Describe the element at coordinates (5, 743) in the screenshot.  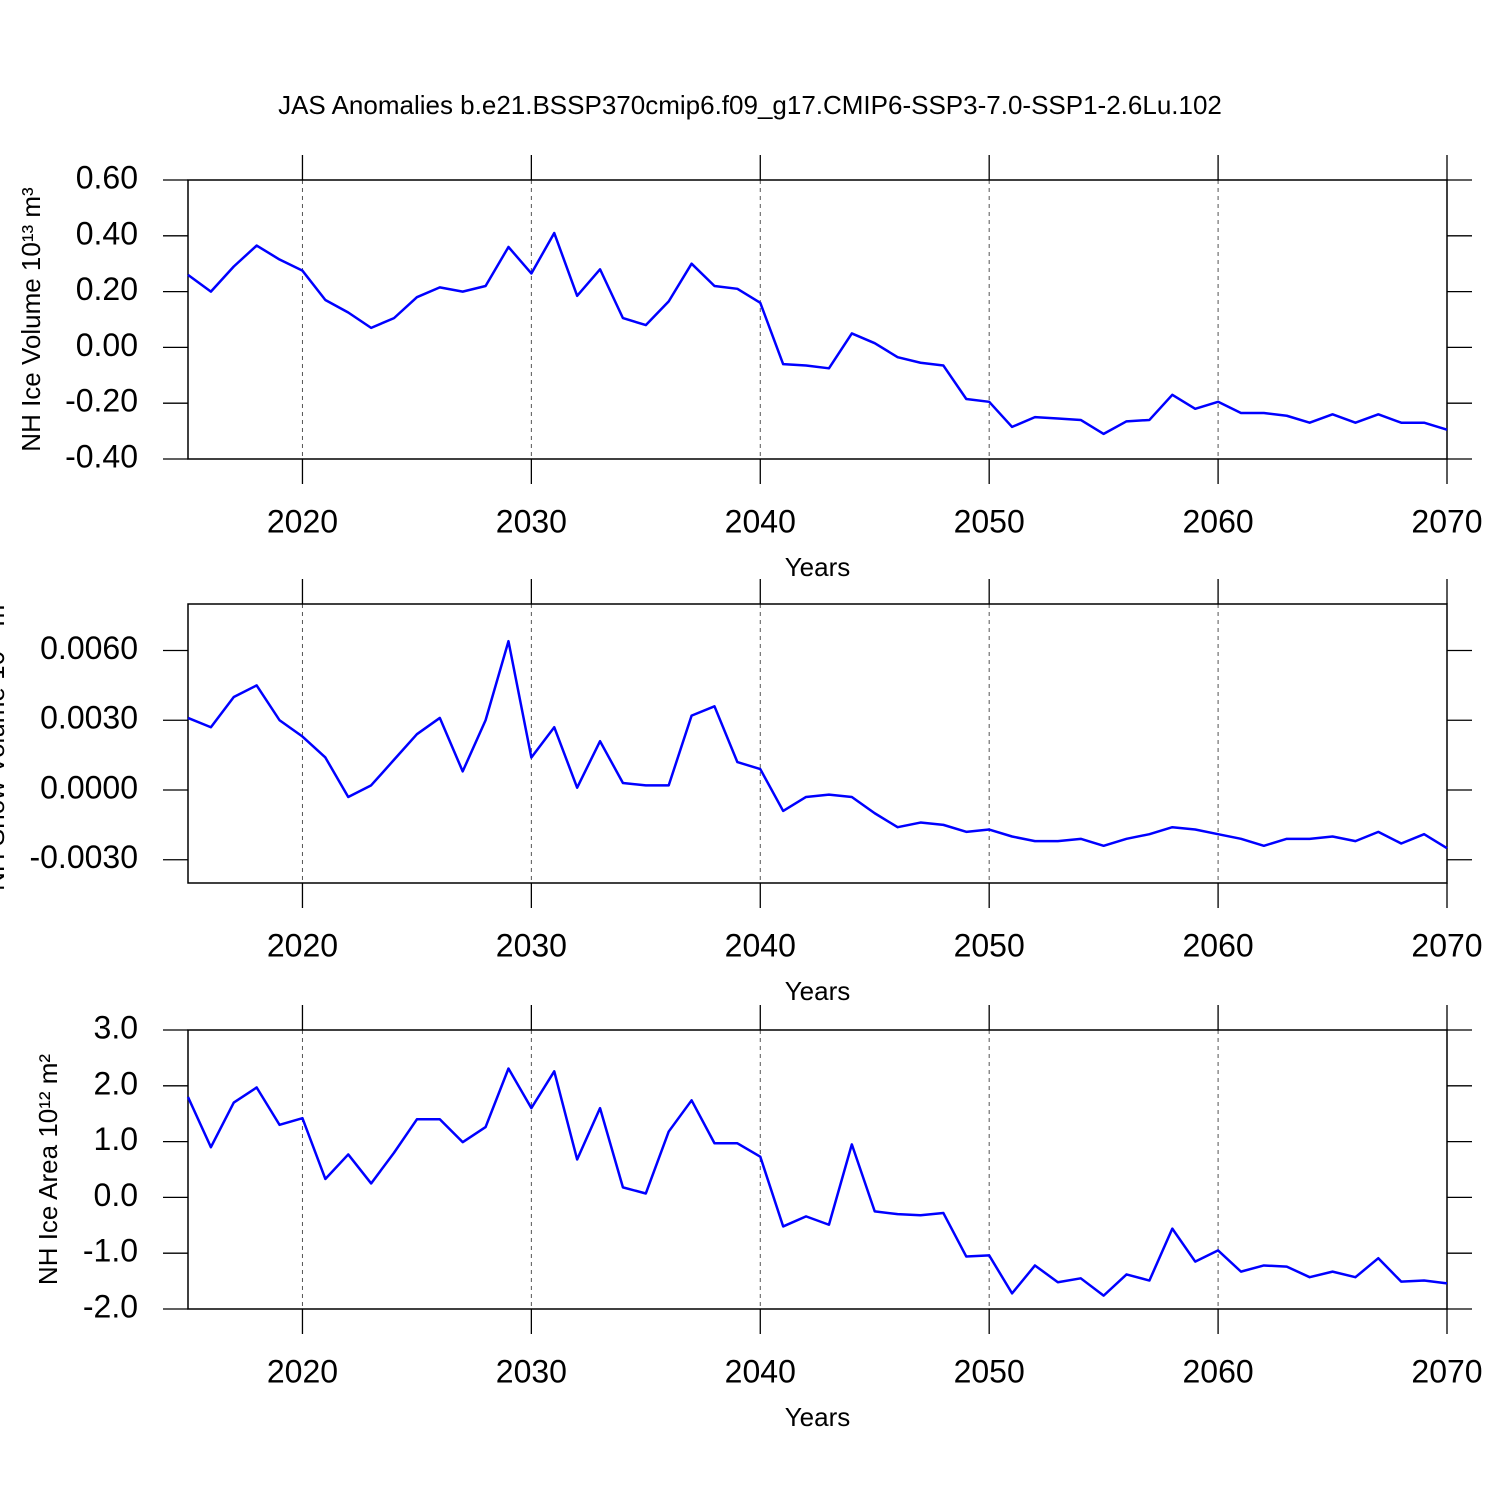
I see `y-axis-label: NH Snow Volume 10¹³ m³` at that location.